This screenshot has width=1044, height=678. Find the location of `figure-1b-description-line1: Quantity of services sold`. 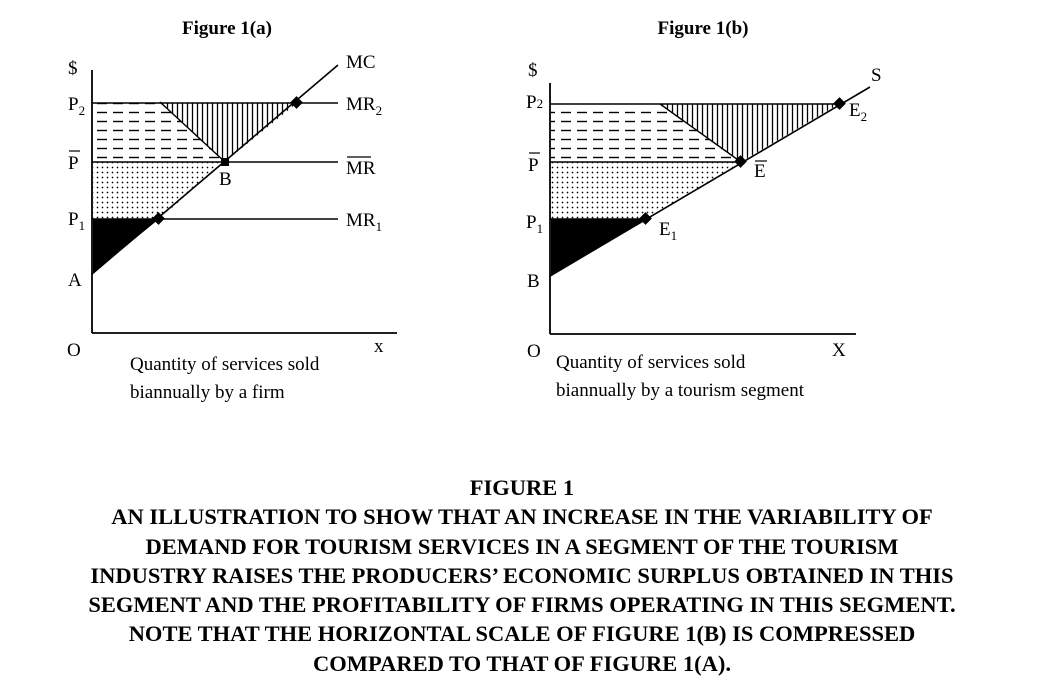

figure-1b-description-line1: Quantity of services sold is located at coordinates (651, 362).